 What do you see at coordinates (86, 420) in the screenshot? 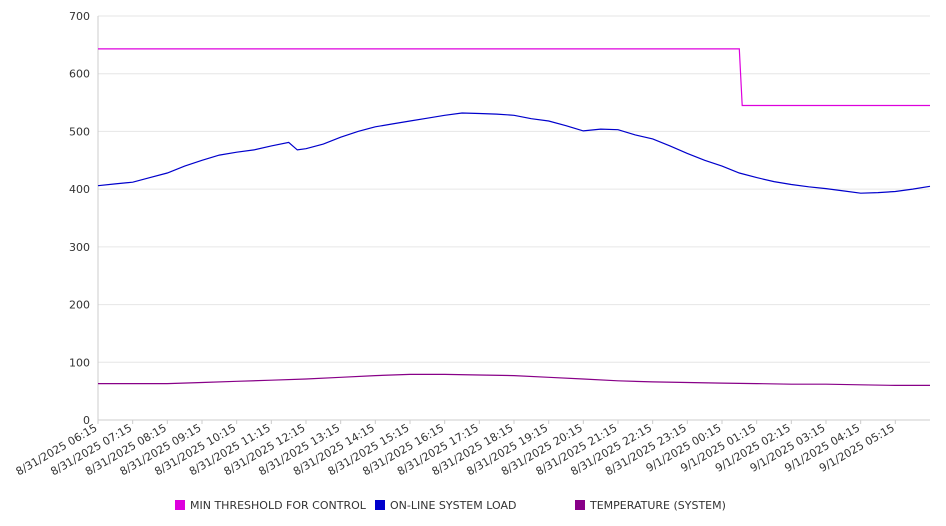
I see `y-tick-label: 0` at bounding box center [86, 420].